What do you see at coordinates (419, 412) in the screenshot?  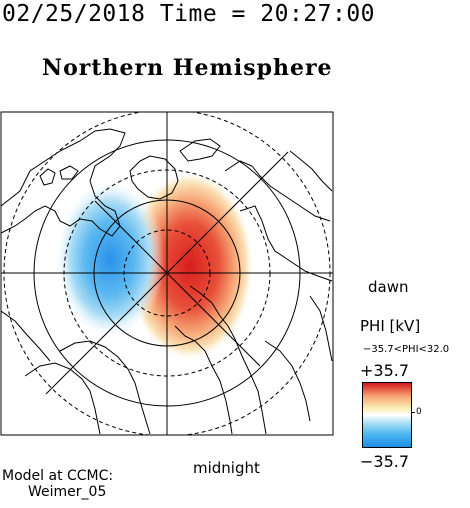 I see `colorbar-zero-label: 0` at bounding box center [419, 412].